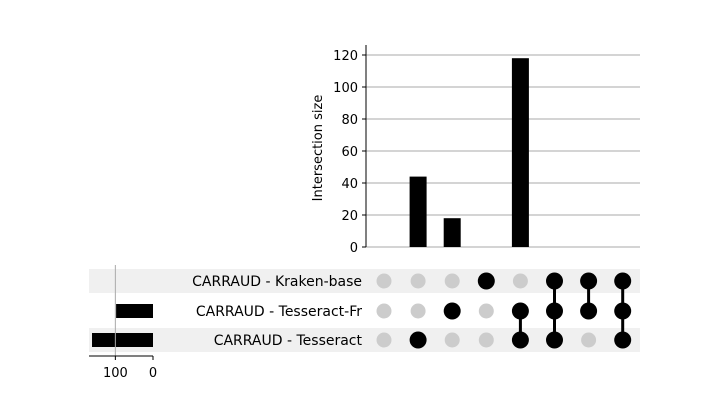  What do you see at coordinates (123, 323) in the screenshot?
I see `set-size-bars: 100 0` at bounding box center [123, 323].